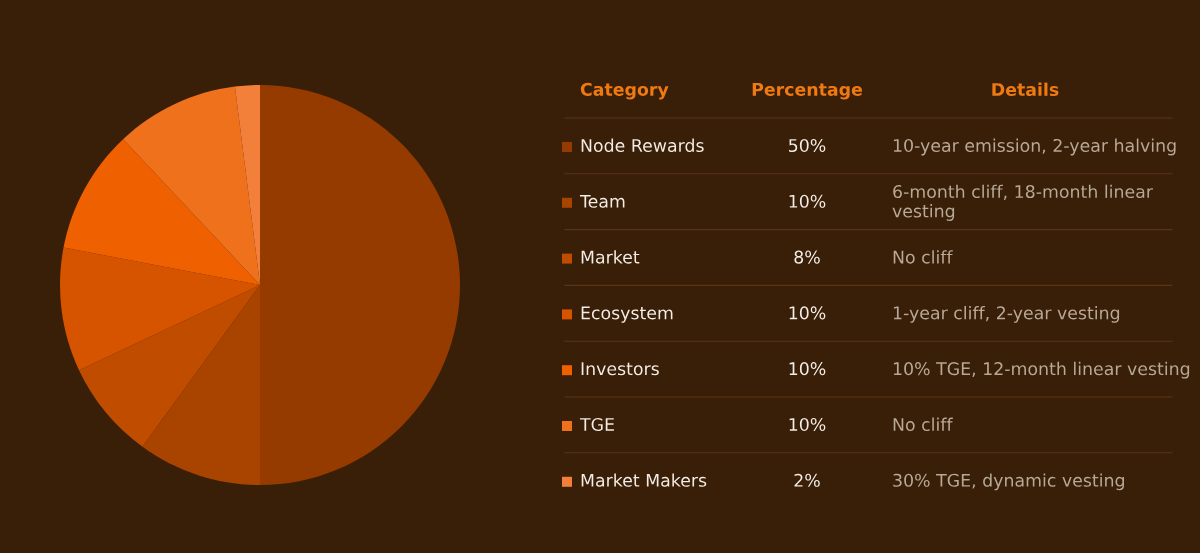 The height and width of the screenshot is (553, 1200). I want to click on text: 1-year cliff, 2-year vesting, so click(1006, 314).